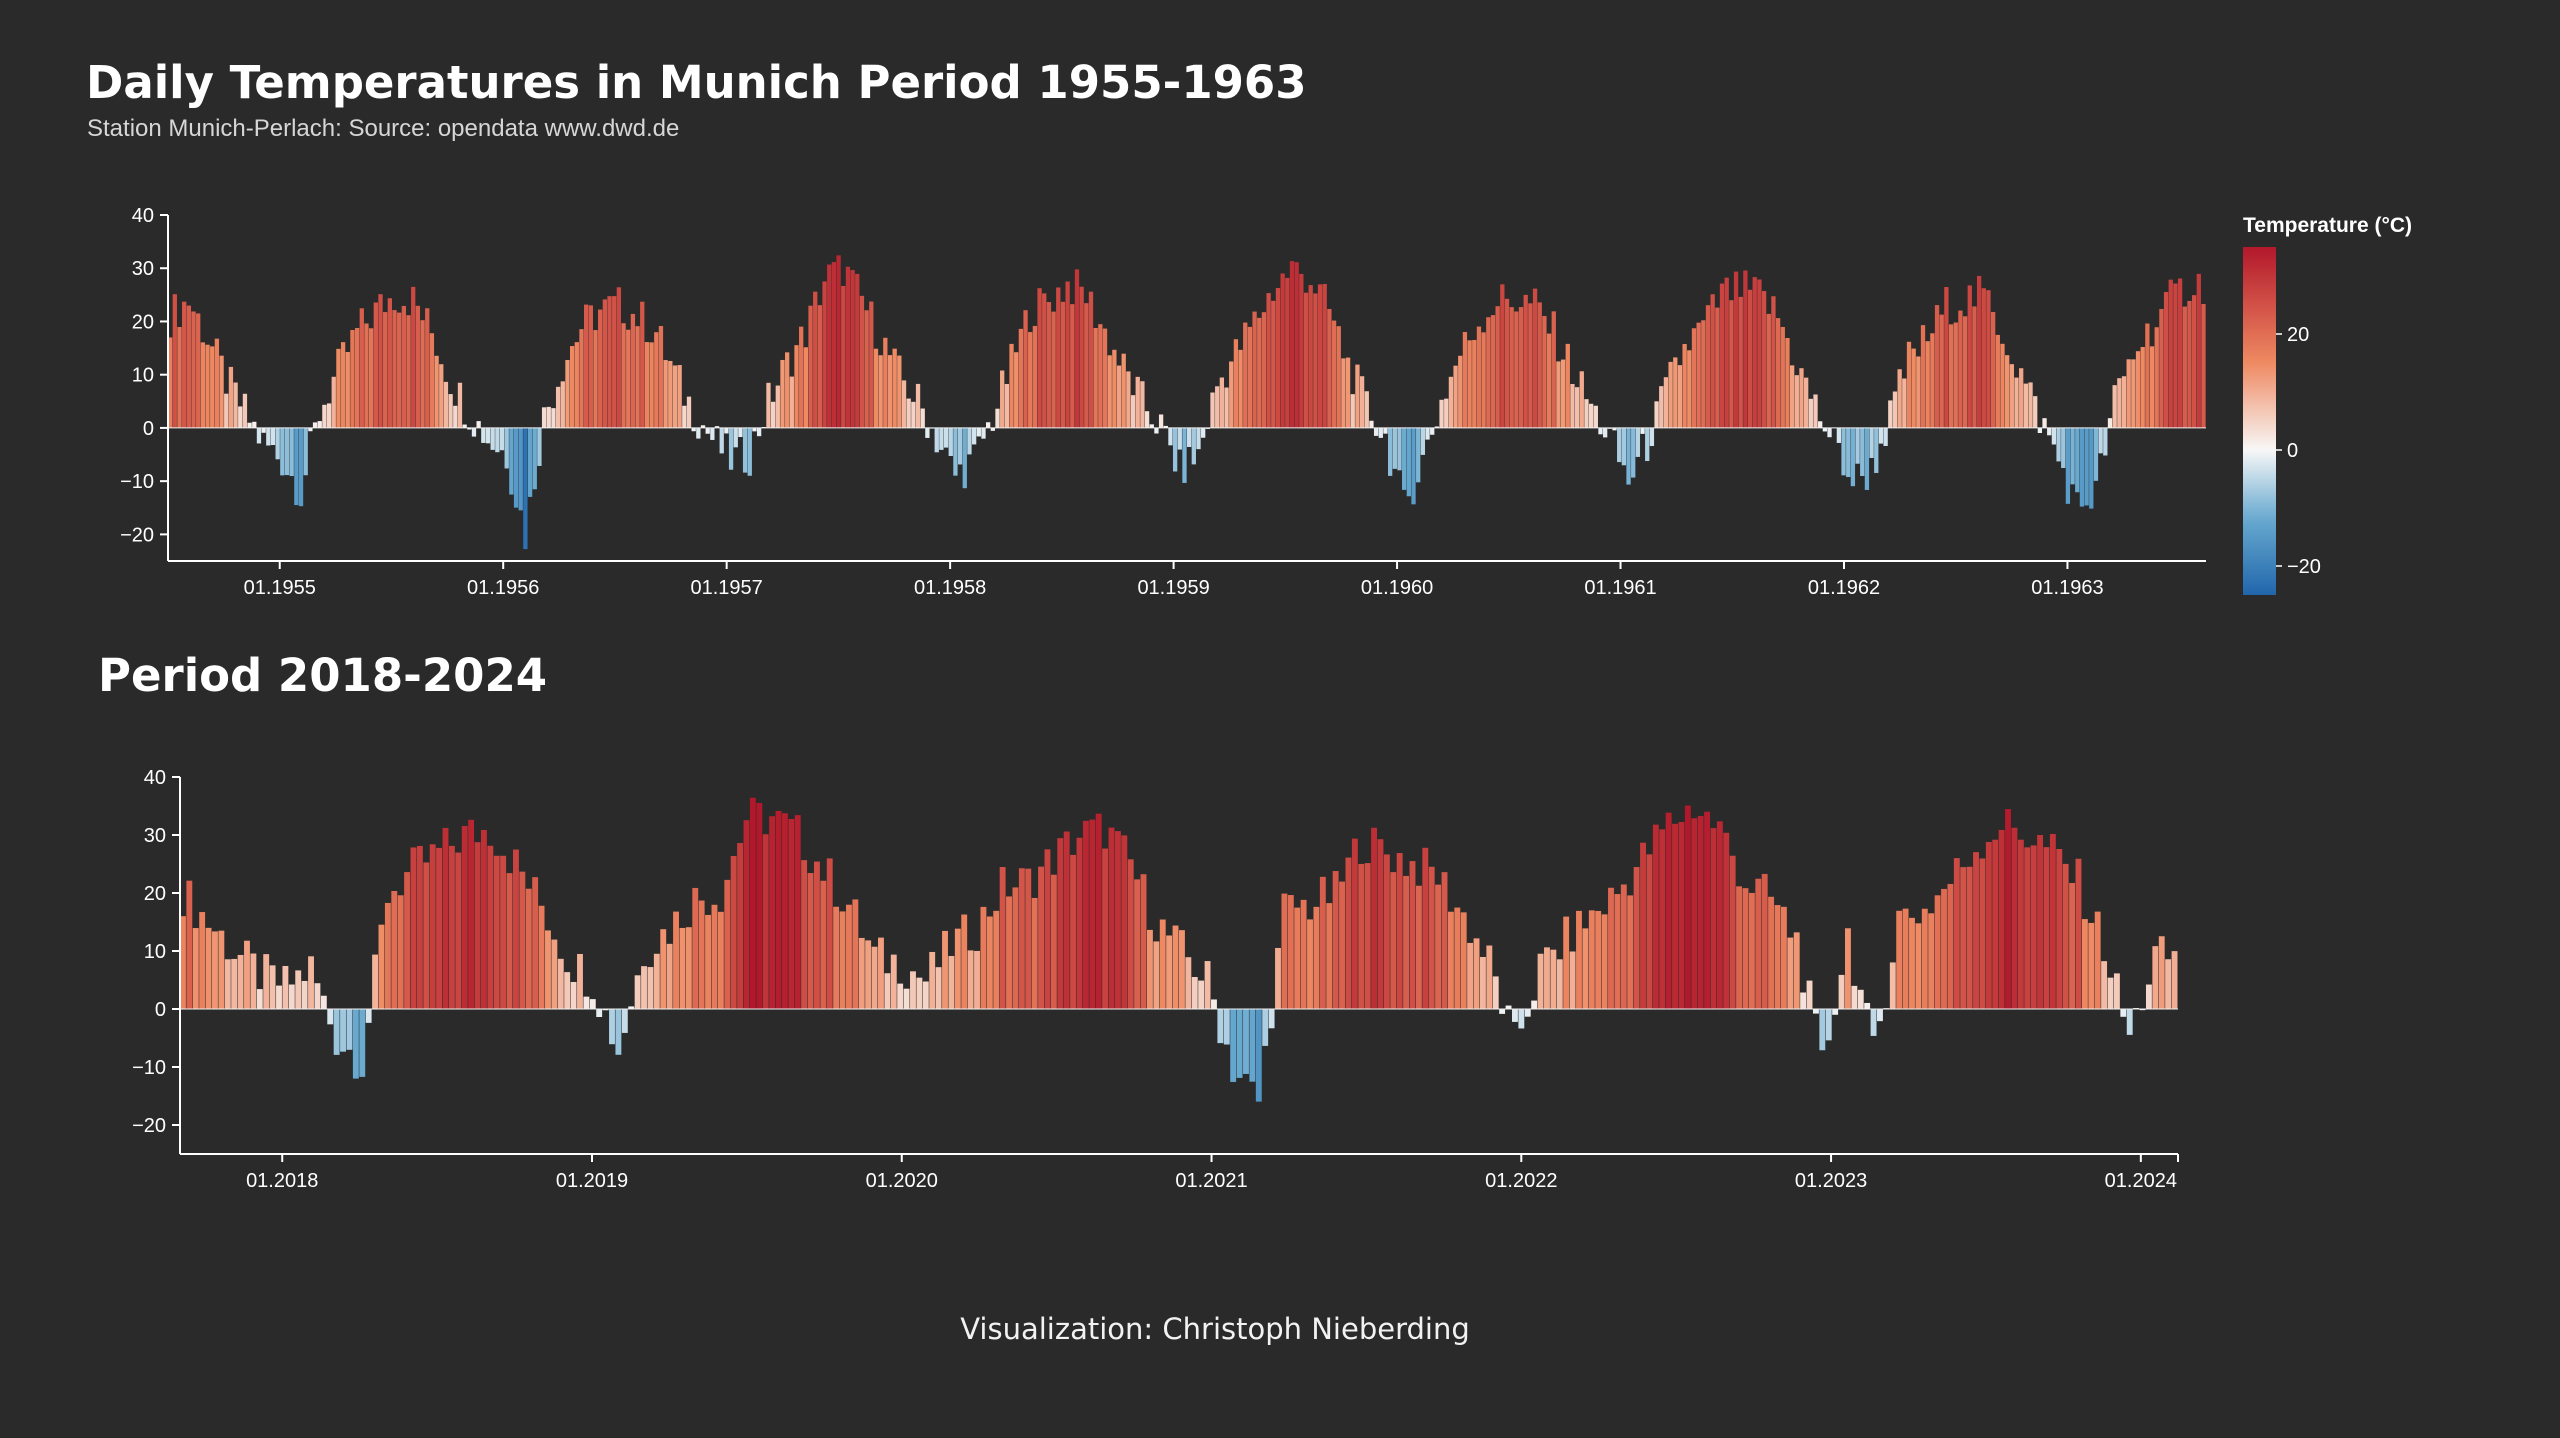  I want to click on legend-tick-label: 20, so click(2298, 335).